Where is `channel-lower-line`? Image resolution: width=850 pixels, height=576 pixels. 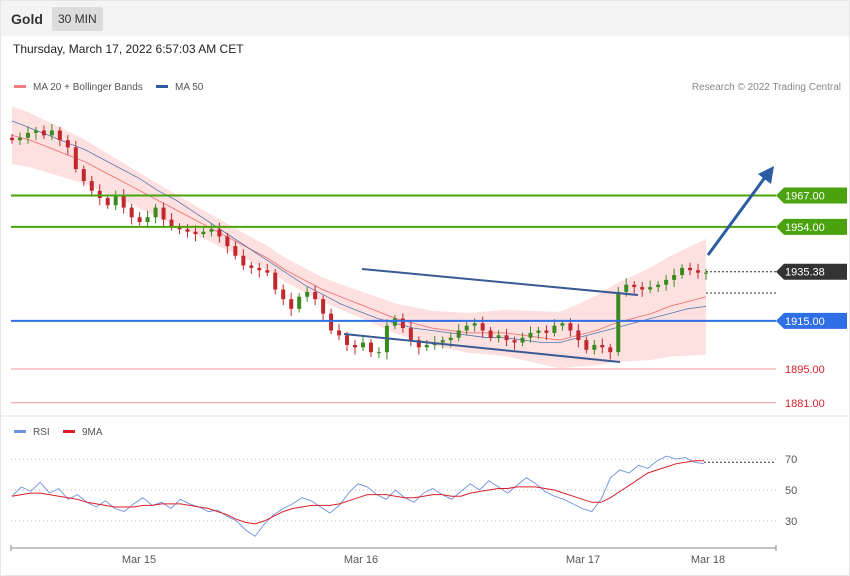 channel-lower-line is located at coordinates (482, 348).